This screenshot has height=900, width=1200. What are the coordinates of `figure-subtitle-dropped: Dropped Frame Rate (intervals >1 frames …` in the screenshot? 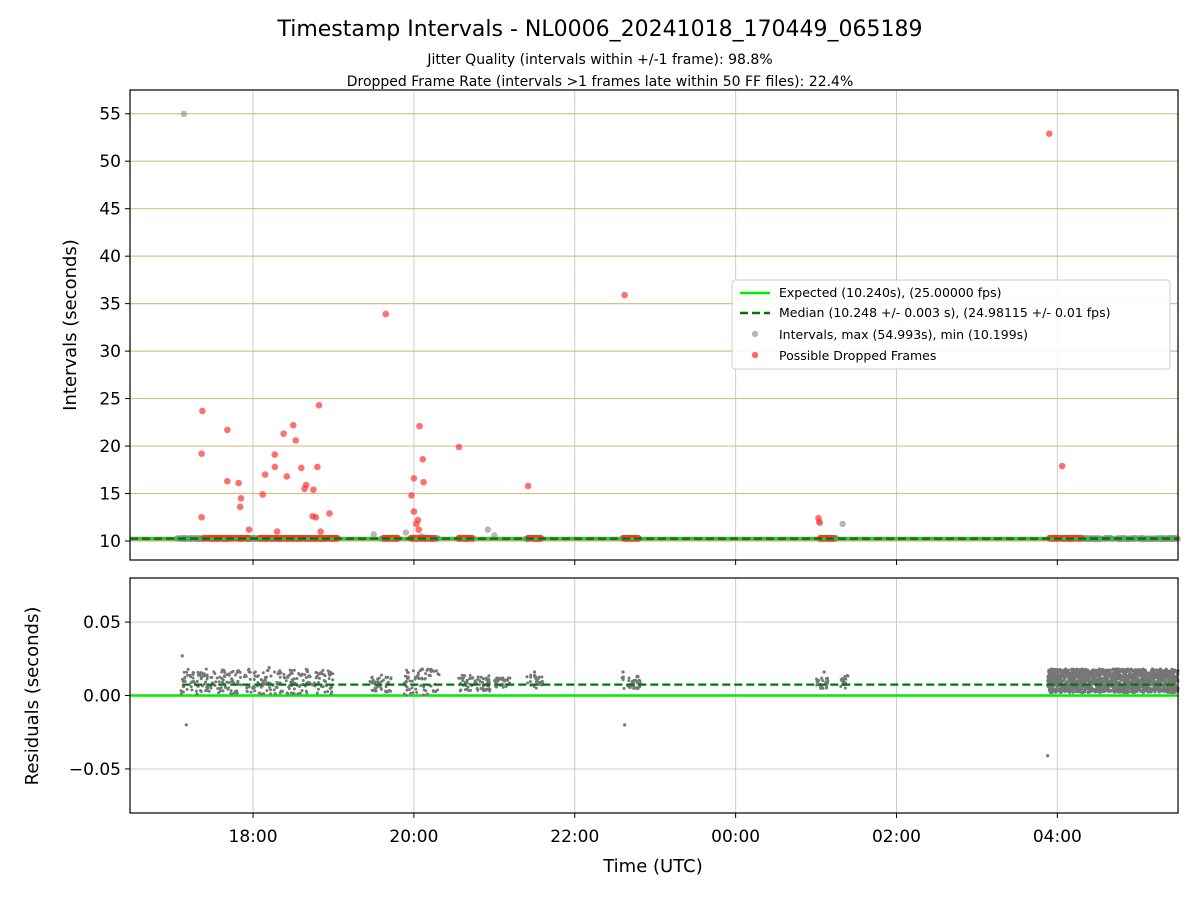 It's located at (600, 82).